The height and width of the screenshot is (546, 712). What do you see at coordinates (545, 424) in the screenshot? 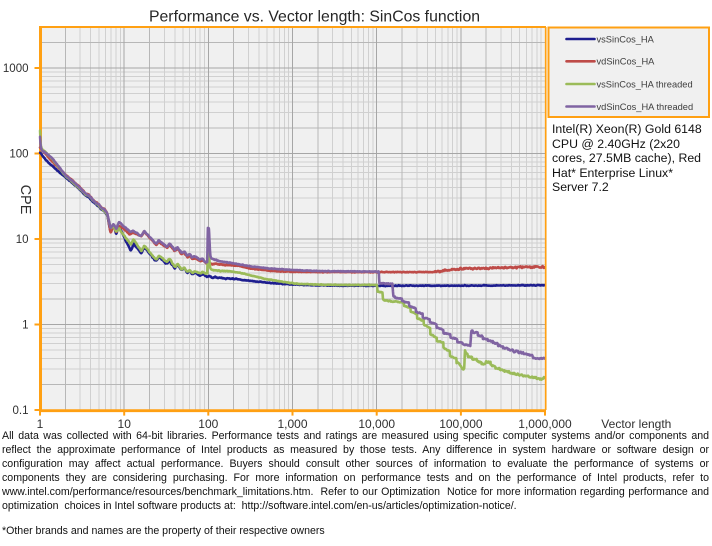
I see `svg-text: 1,000,000` at bounding box center [545, 424].